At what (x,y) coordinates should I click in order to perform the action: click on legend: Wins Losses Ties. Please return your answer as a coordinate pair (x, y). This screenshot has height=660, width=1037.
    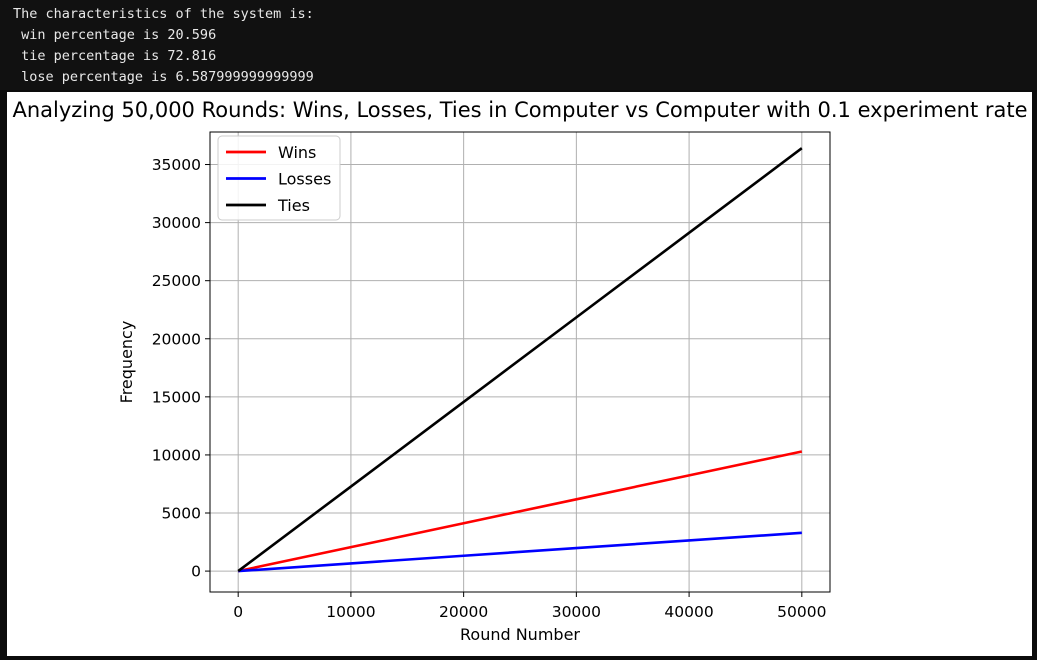
    Looking at the image, I should click on (279, 178).